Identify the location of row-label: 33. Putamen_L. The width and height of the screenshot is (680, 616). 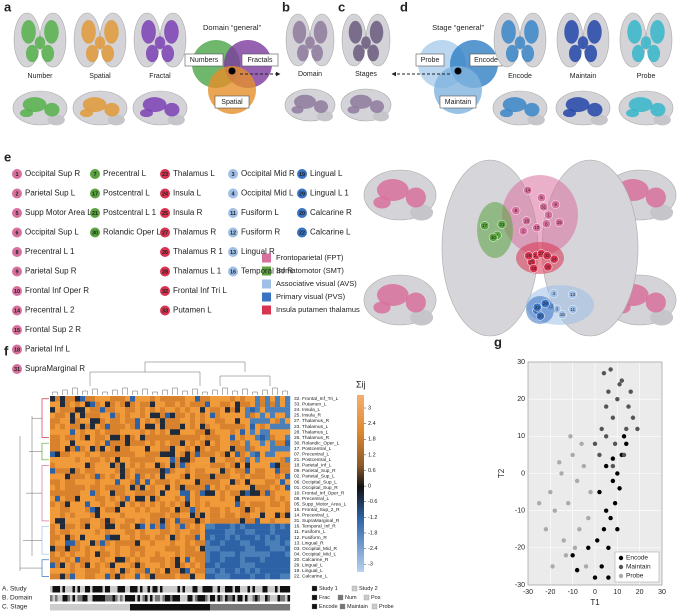
(310, 405).